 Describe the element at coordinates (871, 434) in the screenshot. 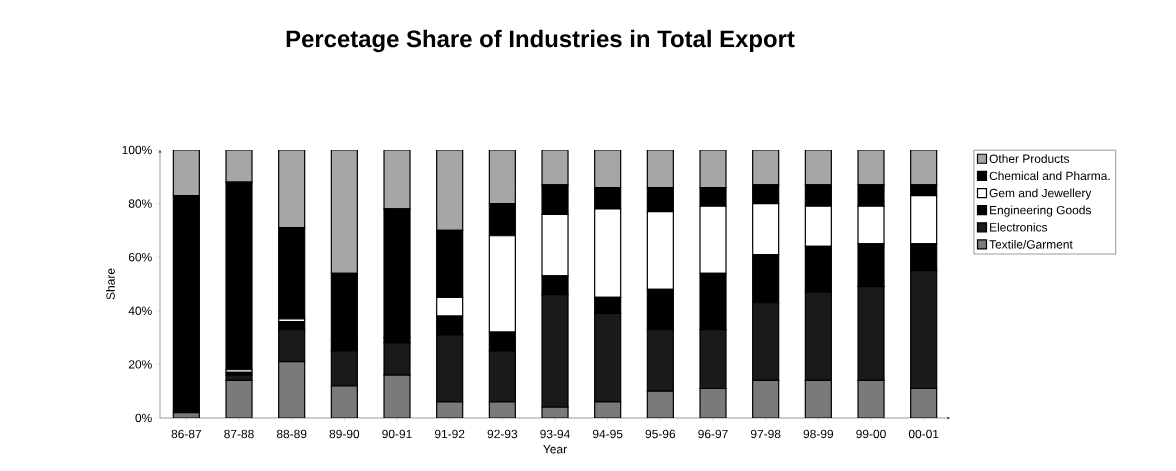

I see `x-tick-label: 99-00` at that location.